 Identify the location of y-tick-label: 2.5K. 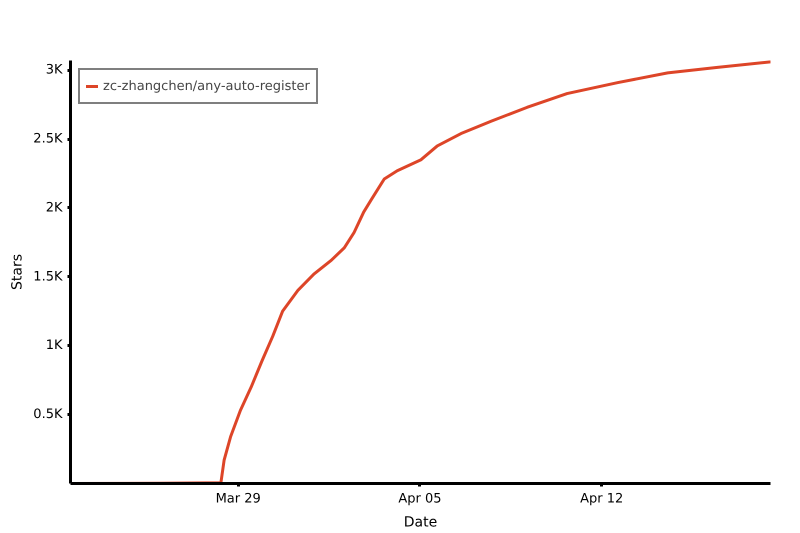
(48, 139).